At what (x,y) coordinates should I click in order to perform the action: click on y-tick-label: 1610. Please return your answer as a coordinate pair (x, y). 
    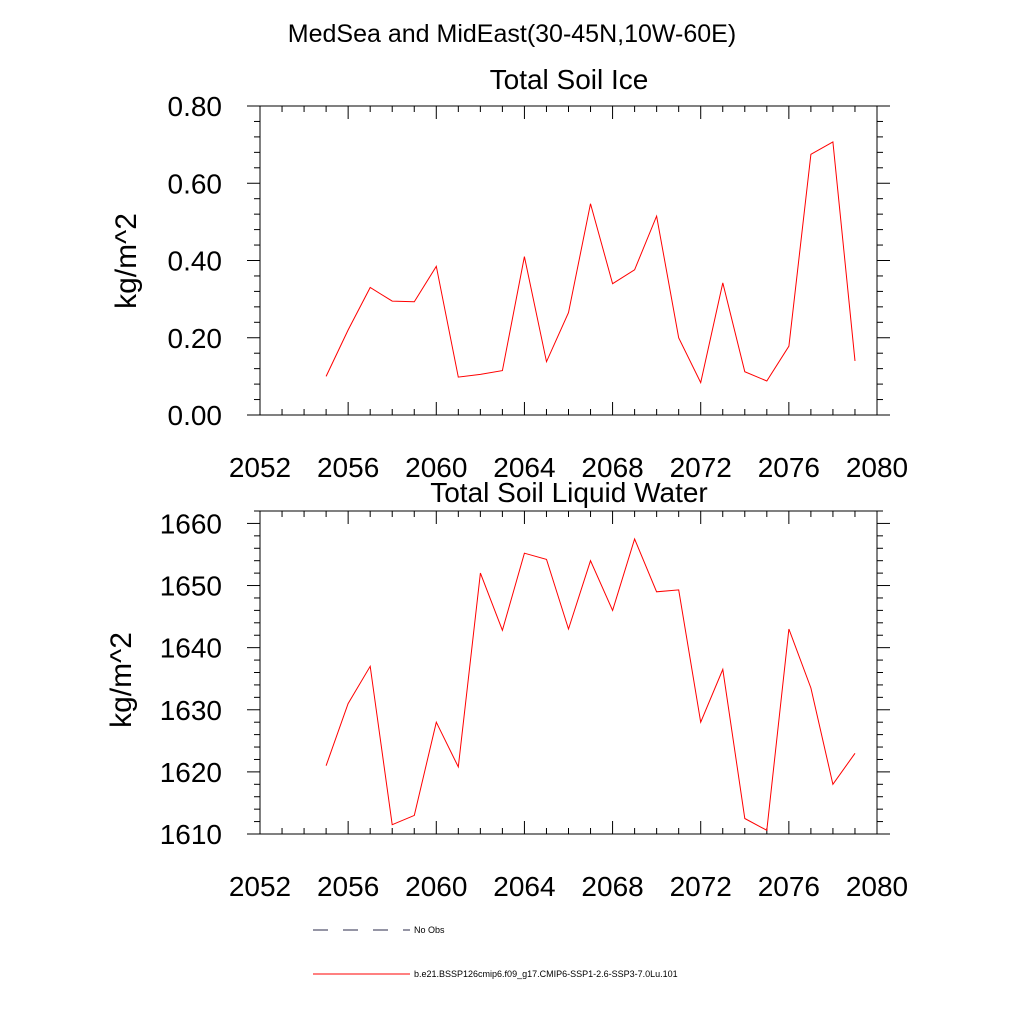
    Looking at the image, I should click on (191, 834).